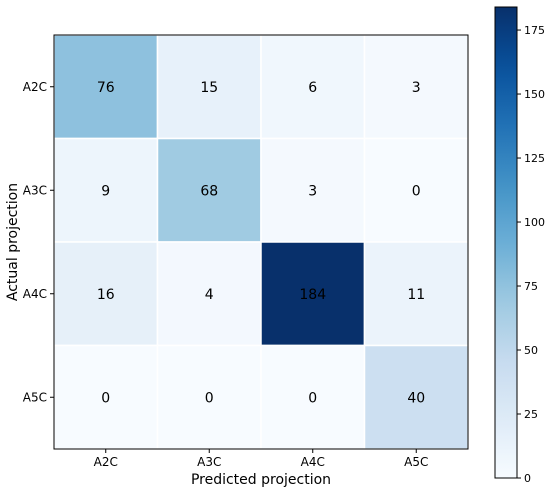  I want to click on cell-value-label: 6, so click(312, 88).